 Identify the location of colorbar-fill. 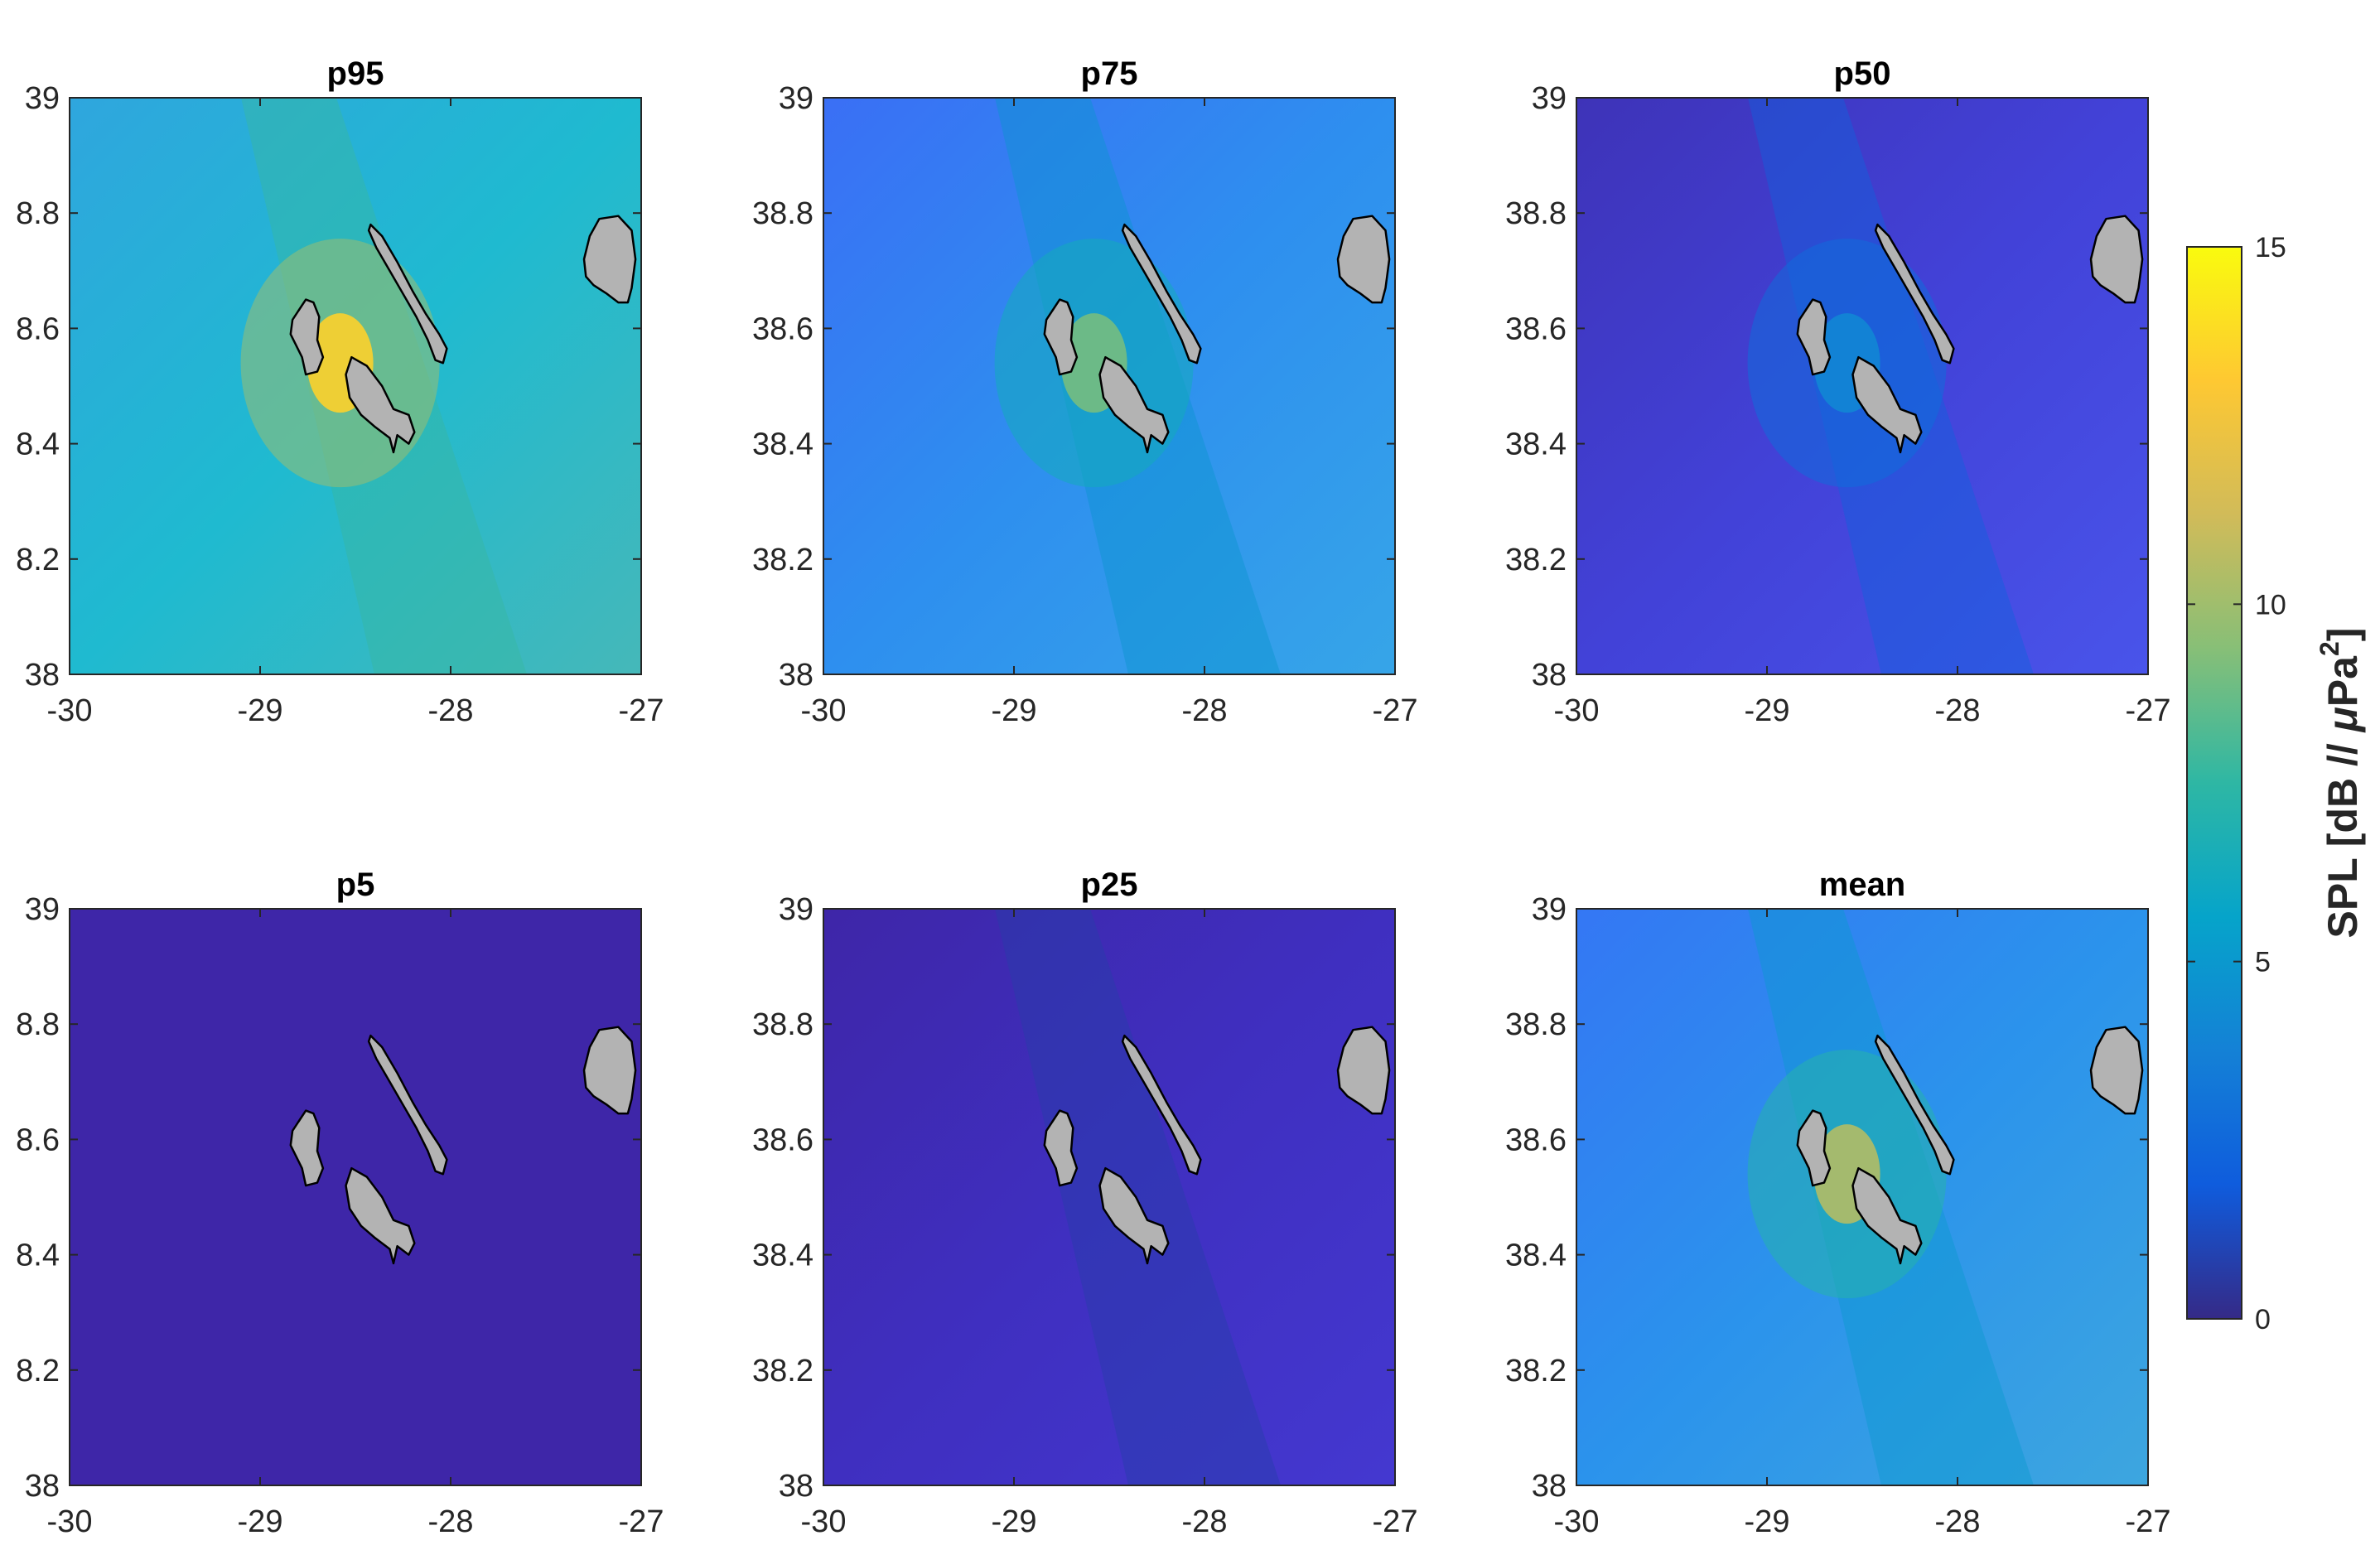
(2214, 783).